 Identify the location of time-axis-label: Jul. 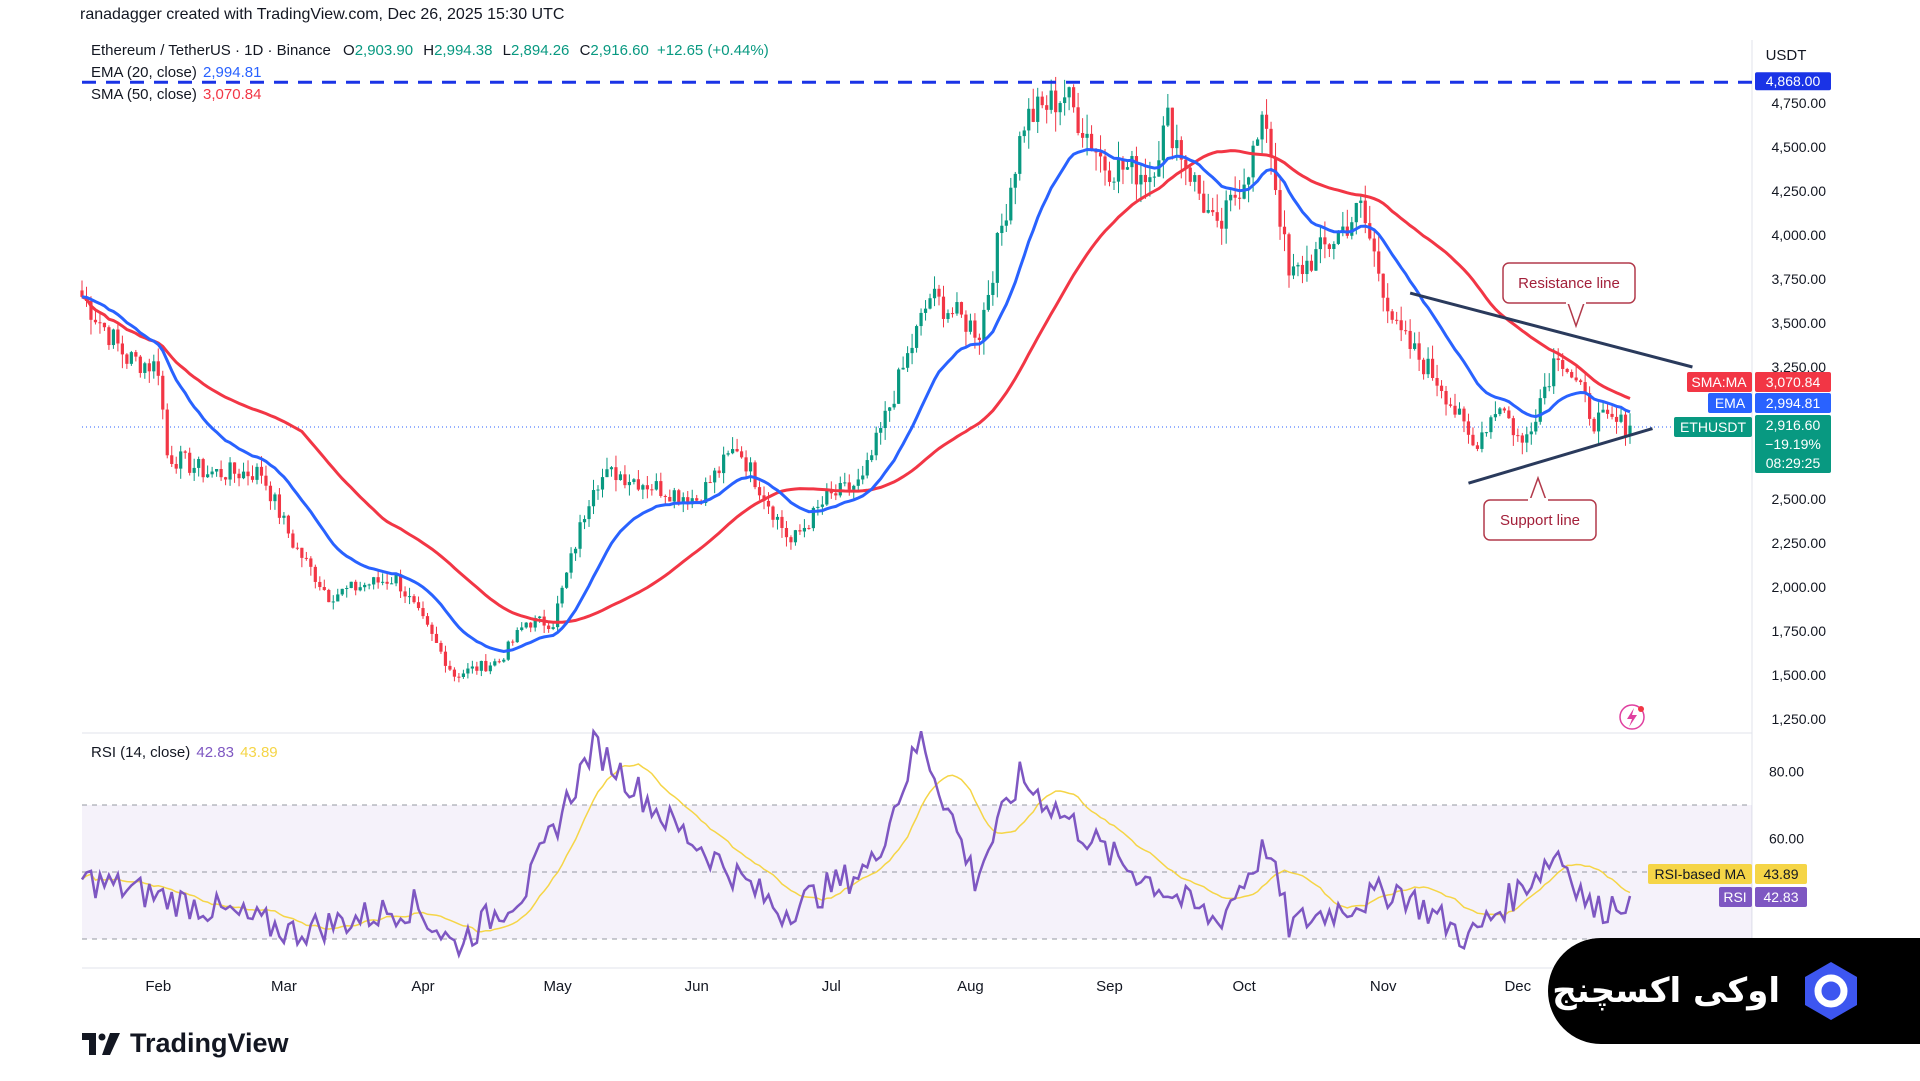
(831, 986).